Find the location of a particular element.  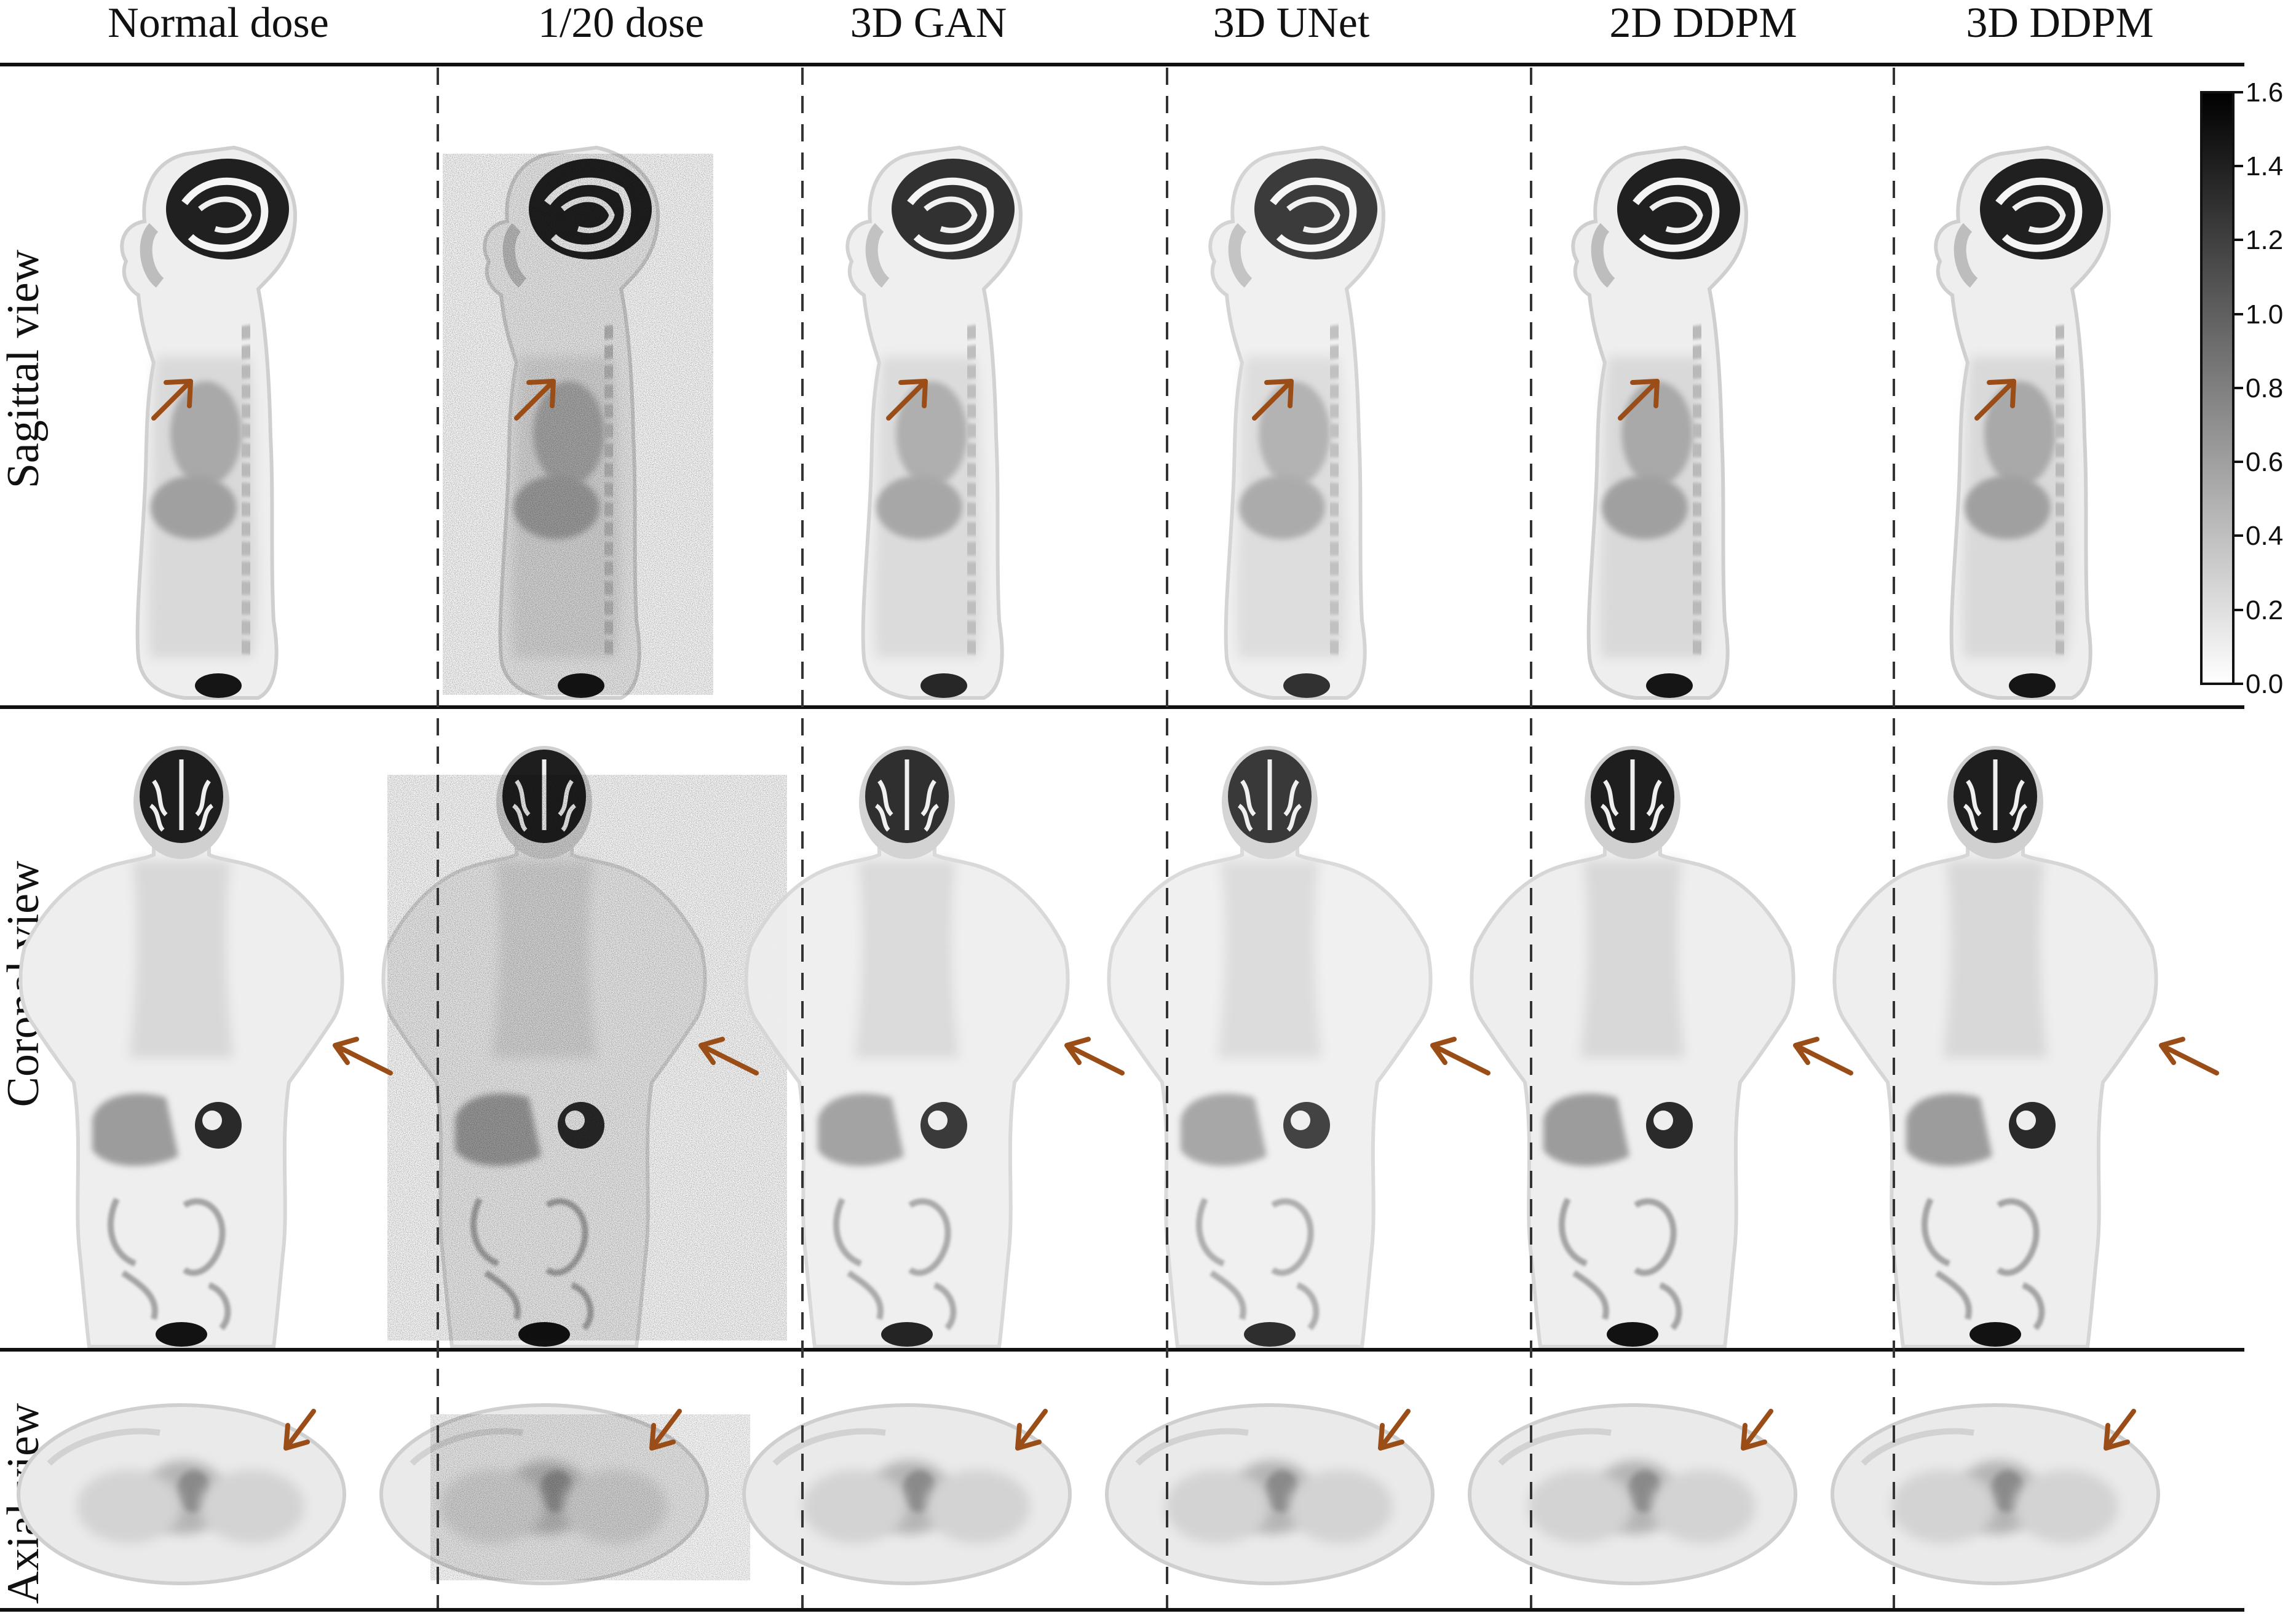

arrow-coronal-2d-ddpm is located at coordinates (1823, 1056).